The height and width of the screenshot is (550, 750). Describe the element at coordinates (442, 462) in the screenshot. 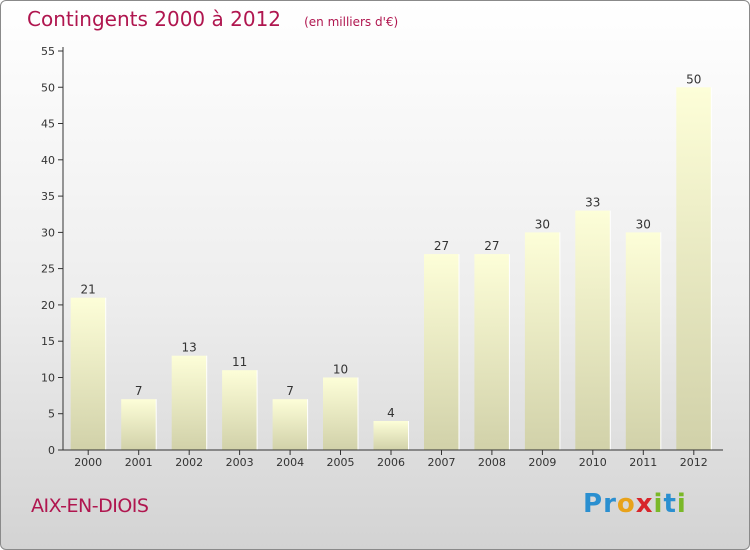

I see `x-tick-label: 2007` at that location.